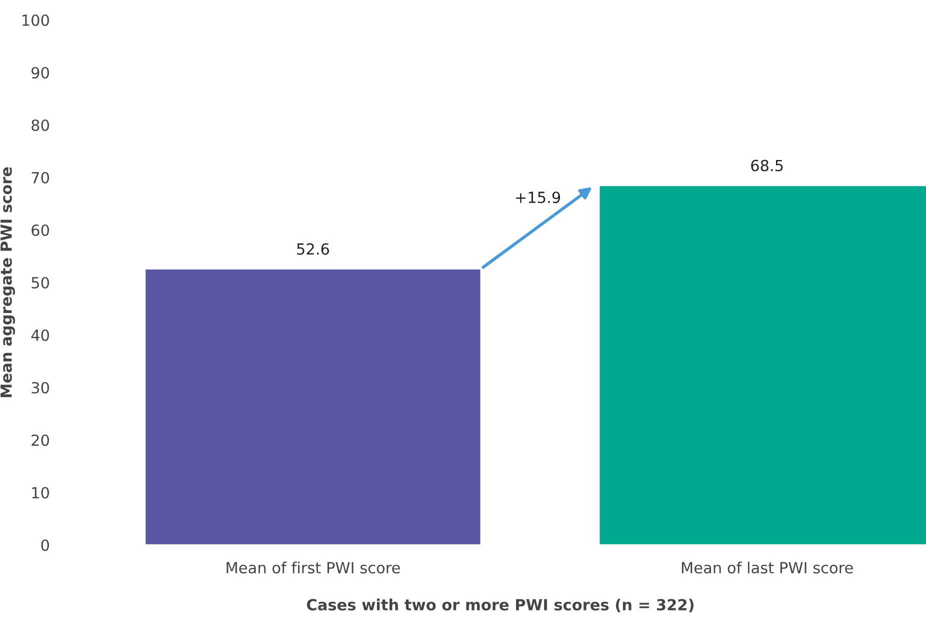 Image resolution: width=926 pixels, height=621 pixels. Describe the element at coordinates (40, 282) in the screenshot. I see `y-tick-label: 50` at that location.